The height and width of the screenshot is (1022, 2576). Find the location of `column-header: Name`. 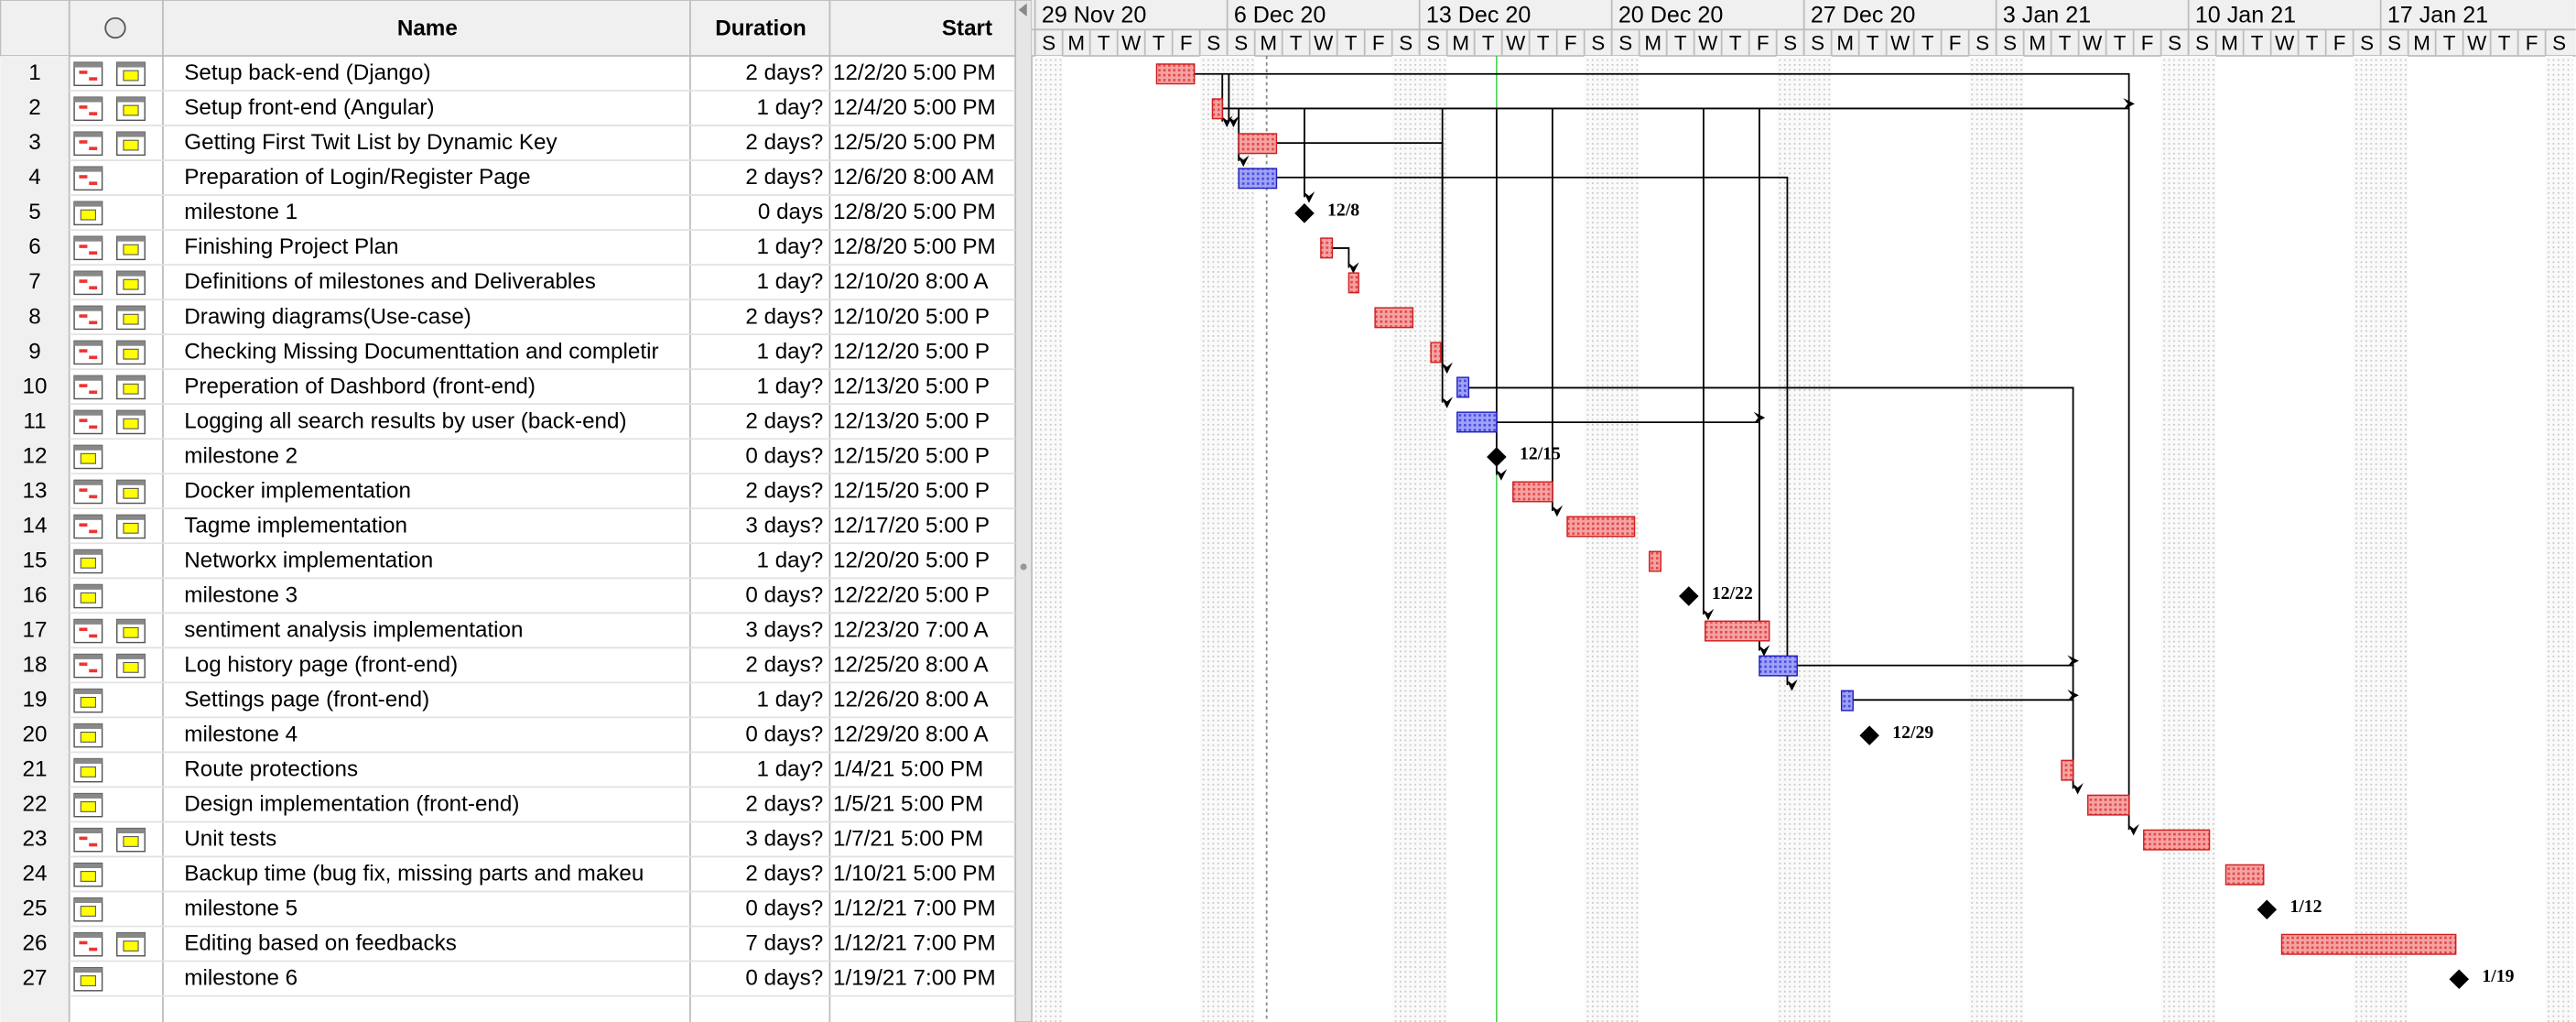

column-header: Name is located at coordinates (428, 28).